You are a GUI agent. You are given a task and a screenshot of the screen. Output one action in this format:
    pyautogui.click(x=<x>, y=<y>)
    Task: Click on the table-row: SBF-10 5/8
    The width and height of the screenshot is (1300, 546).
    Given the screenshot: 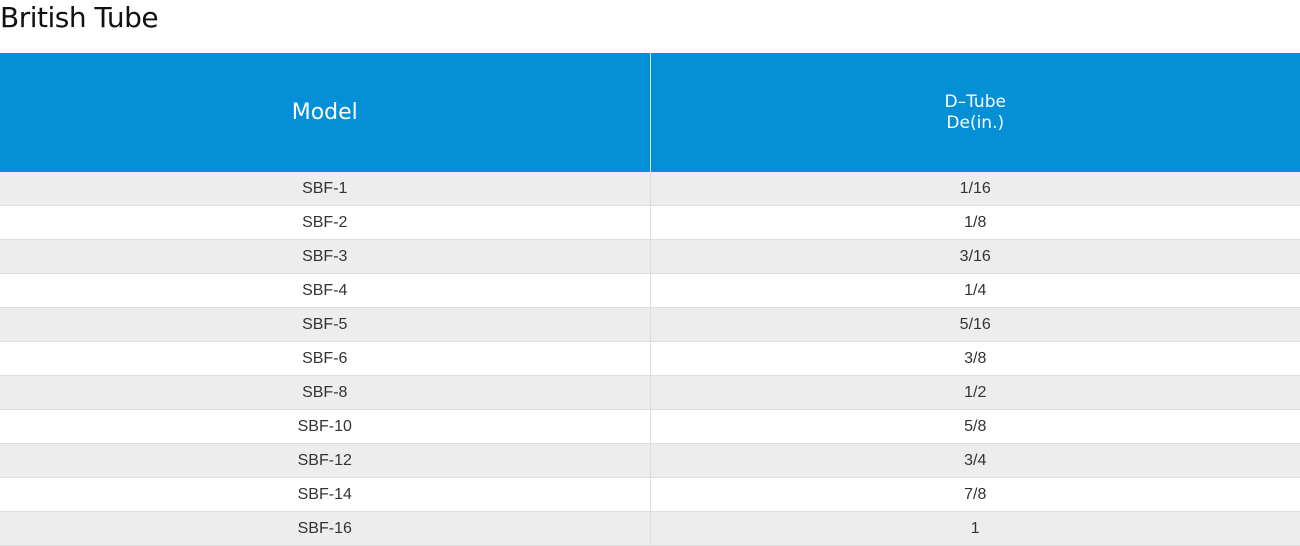 What is the action you would take?
    pyautogui.click(x=650, y=426)
    